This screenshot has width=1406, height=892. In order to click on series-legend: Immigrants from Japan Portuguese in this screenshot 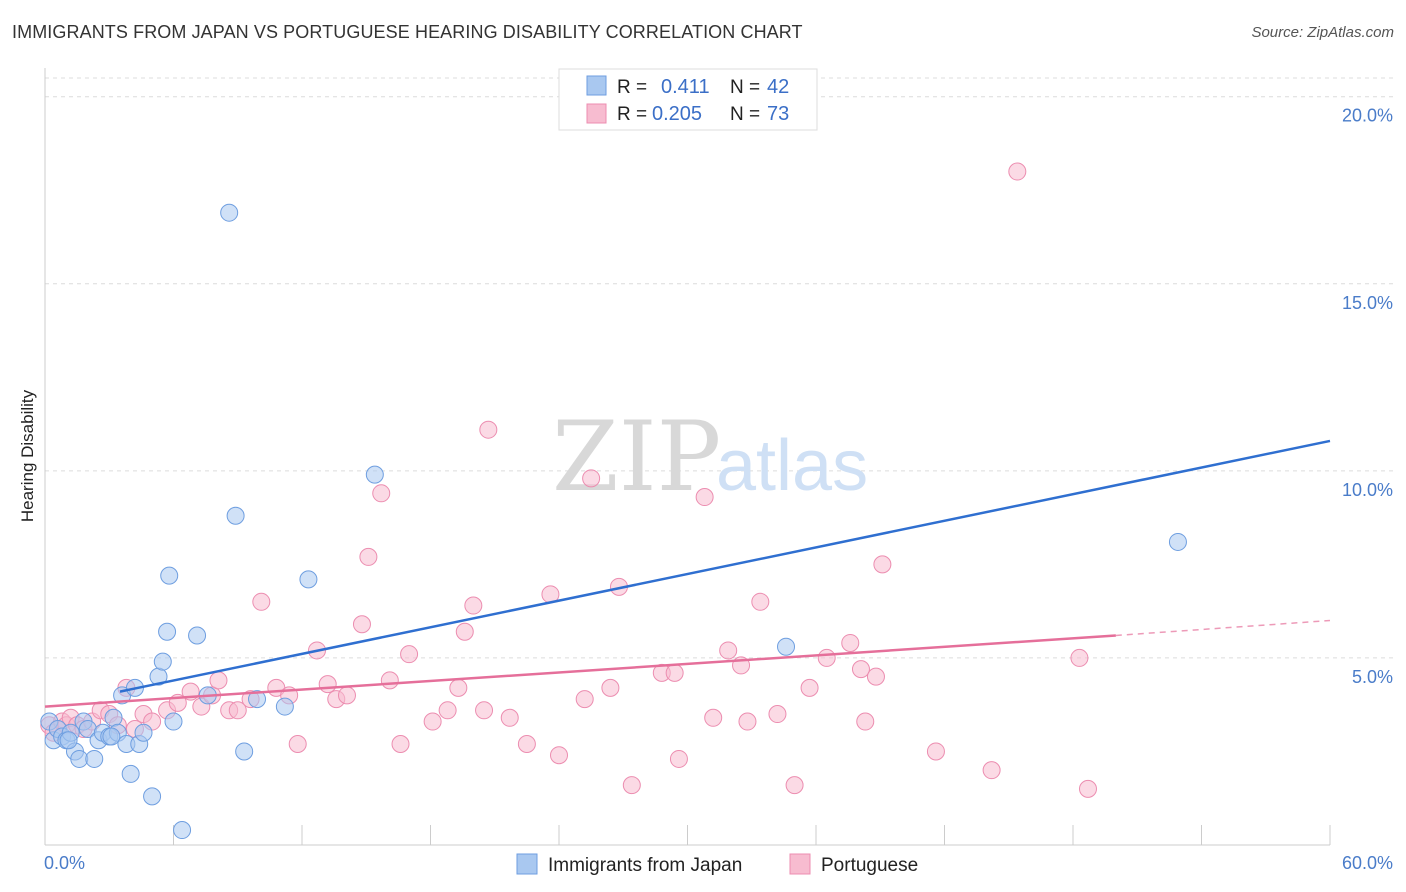, I will do `click(717, 864)`.